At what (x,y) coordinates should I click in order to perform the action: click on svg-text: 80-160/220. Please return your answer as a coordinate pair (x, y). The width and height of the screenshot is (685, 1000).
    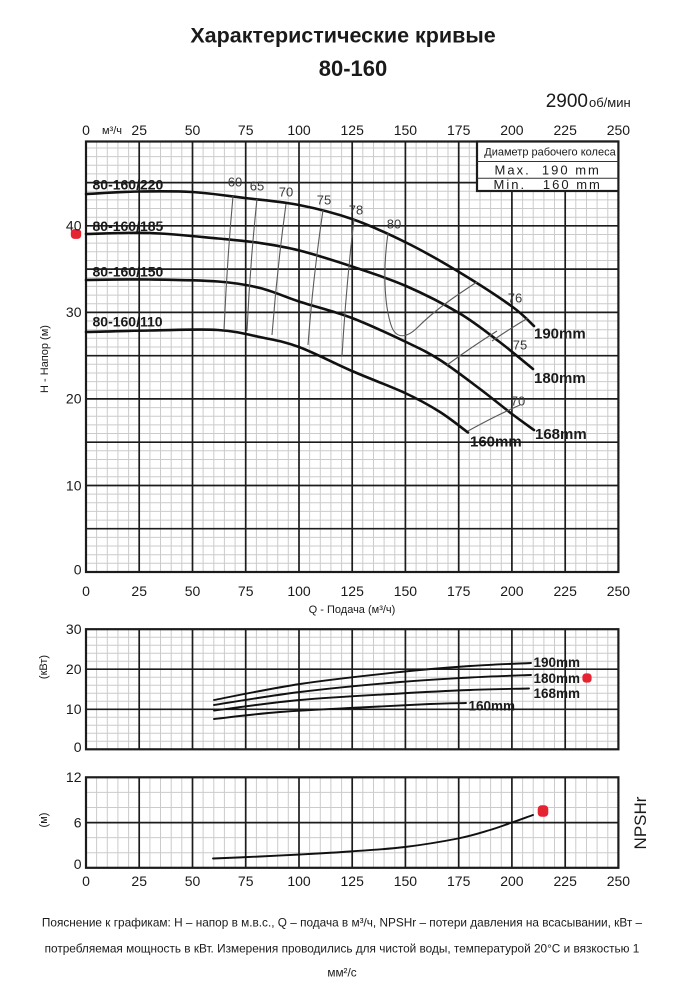
    Looking at the image, I should click on (128, 185).